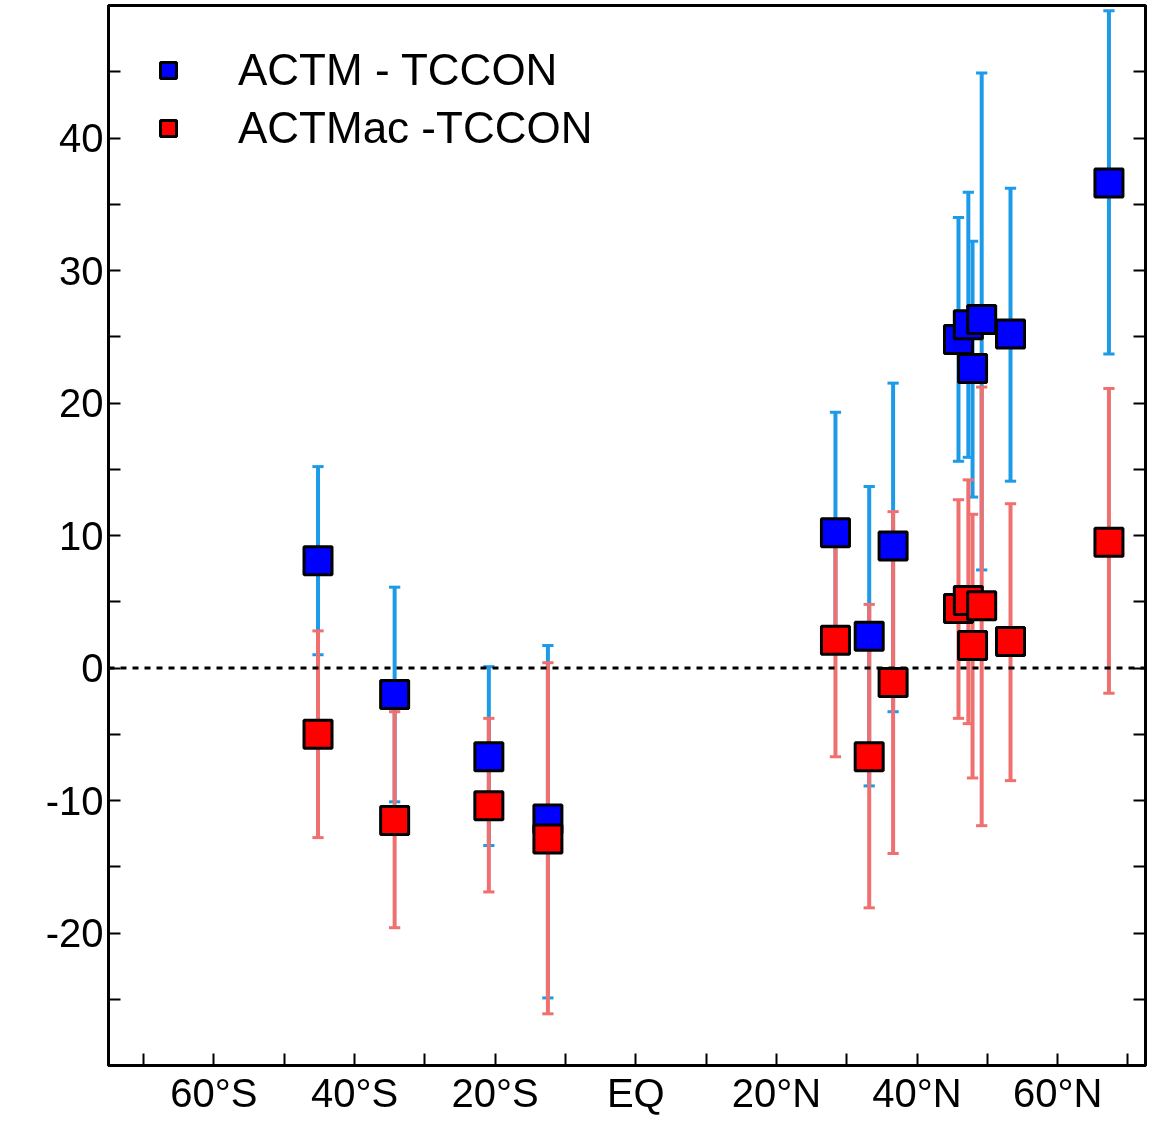  What do you see at coordinates (635, 1092) in the screenshot?
I see `x-tick-label: EQ` at bounding box center [635, 1092].